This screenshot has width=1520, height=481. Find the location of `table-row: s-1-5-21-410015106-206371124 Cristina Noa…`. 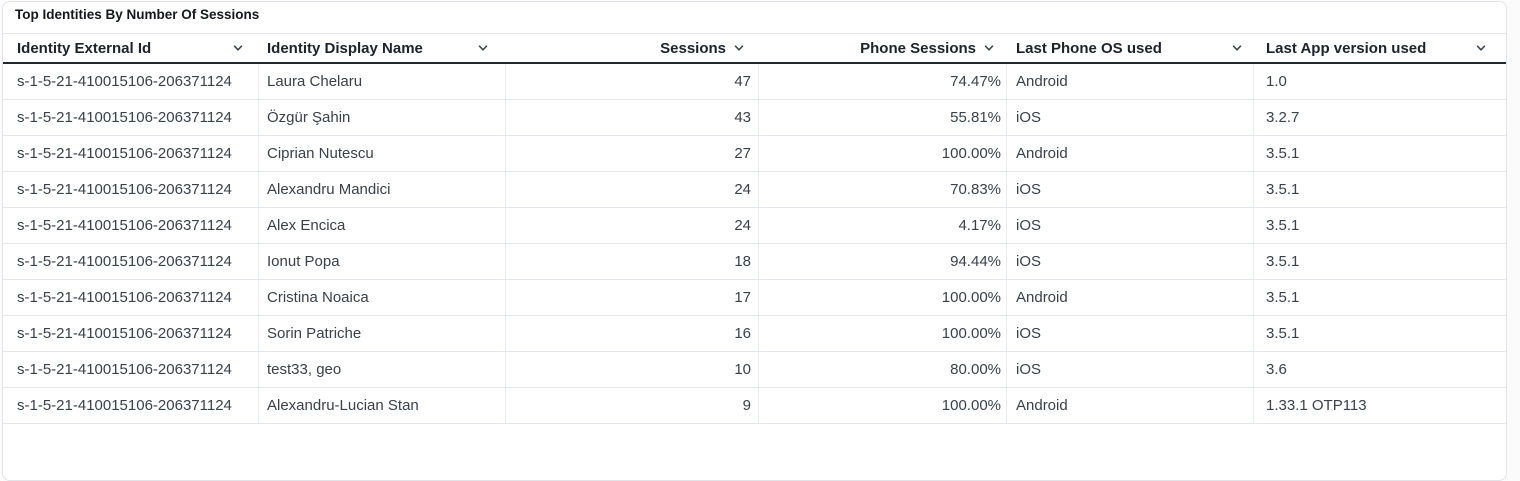

table-row: s-1-5-21-410015106-206371124 Cristina Noa… is located at coordinates (754, 298).